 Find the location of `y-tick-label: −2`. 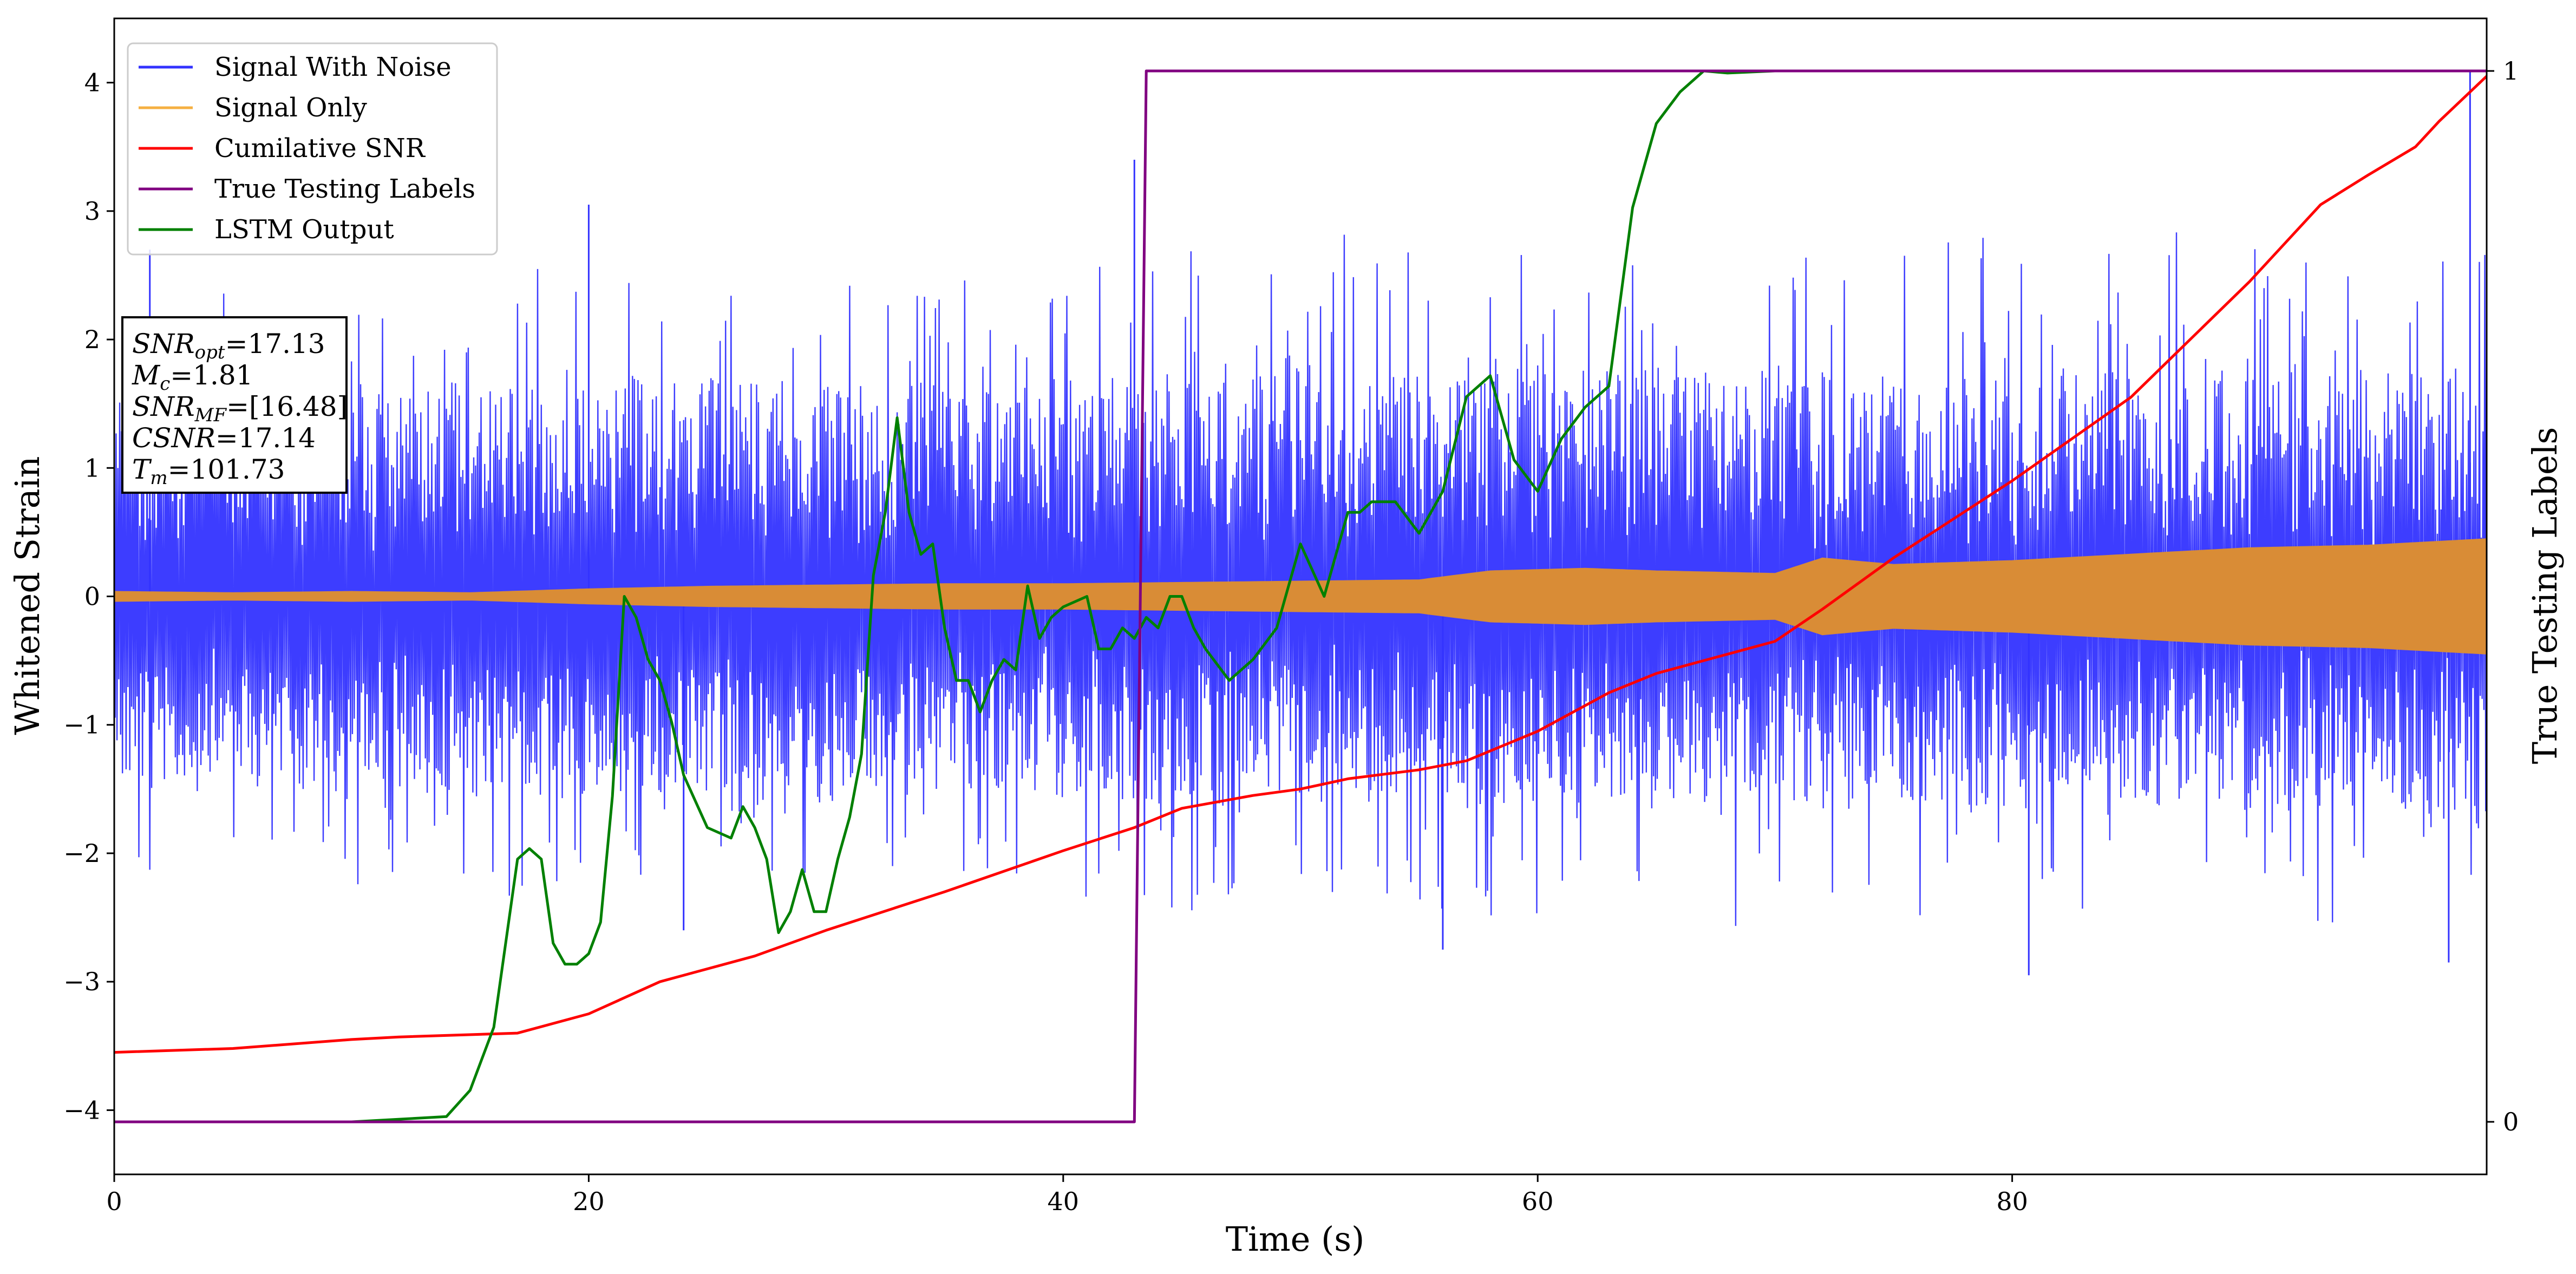

y-tick-label: −2 is located at coordinates (82, 853).